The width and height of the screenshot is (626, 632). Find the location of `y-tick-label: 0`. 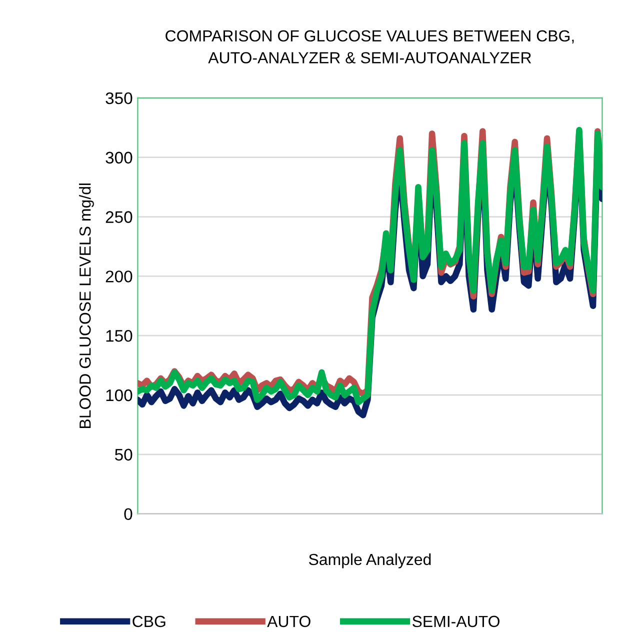

y-tick-label: 0 is located at coordinates (128, 514).